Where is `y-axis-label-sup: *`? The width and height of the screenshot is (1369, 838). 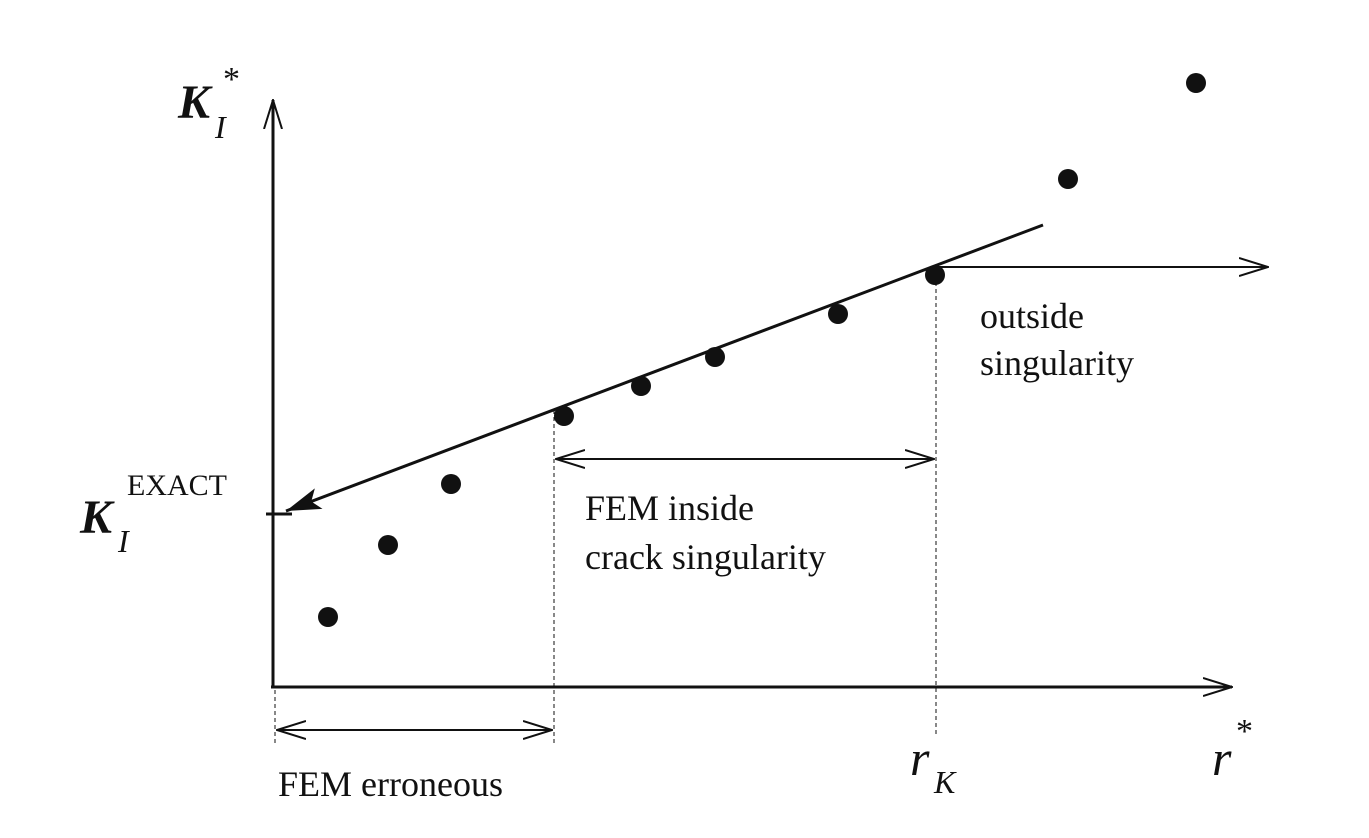 y-axis-label-sup: * is located at coordinates (231, 79).